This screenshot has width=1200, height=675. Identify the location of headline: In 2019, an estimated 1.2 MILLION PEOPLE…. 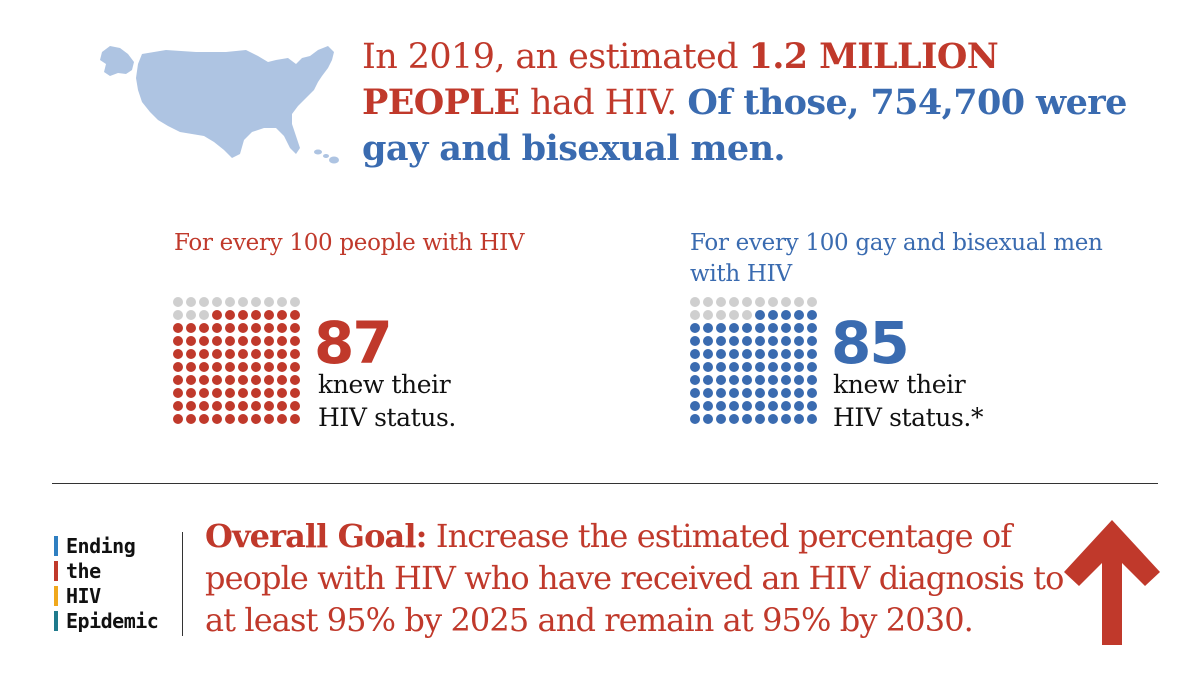
(762, 103).